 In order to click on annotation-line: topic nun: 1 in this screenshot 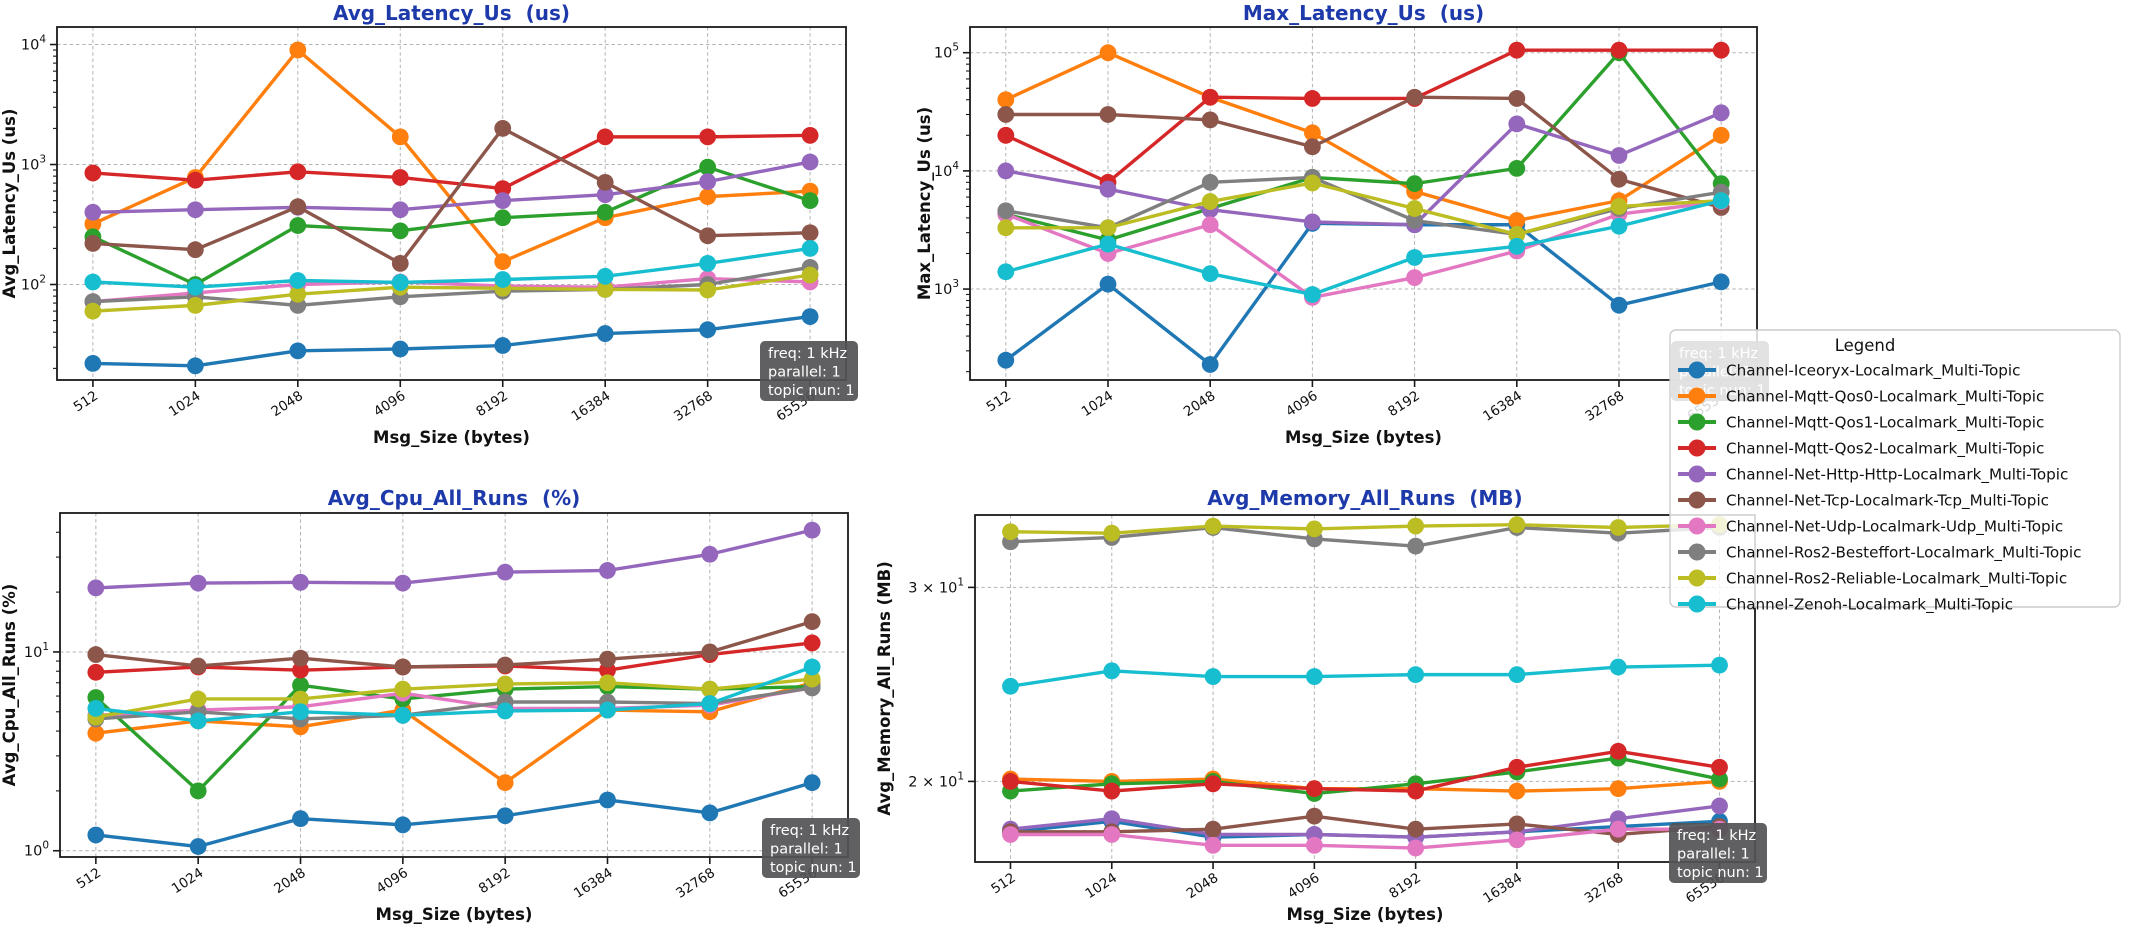, I will do `click(811, 391)`.